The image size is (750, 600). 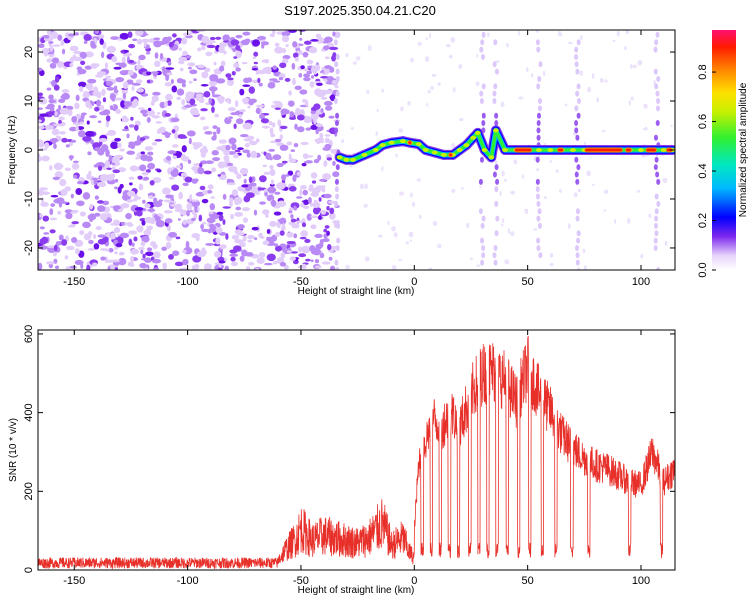 What do you see at coordinates (528, 581) in the screenshot?
I see `snr-x-tick-label: 50` at bounding box center [528, 581].